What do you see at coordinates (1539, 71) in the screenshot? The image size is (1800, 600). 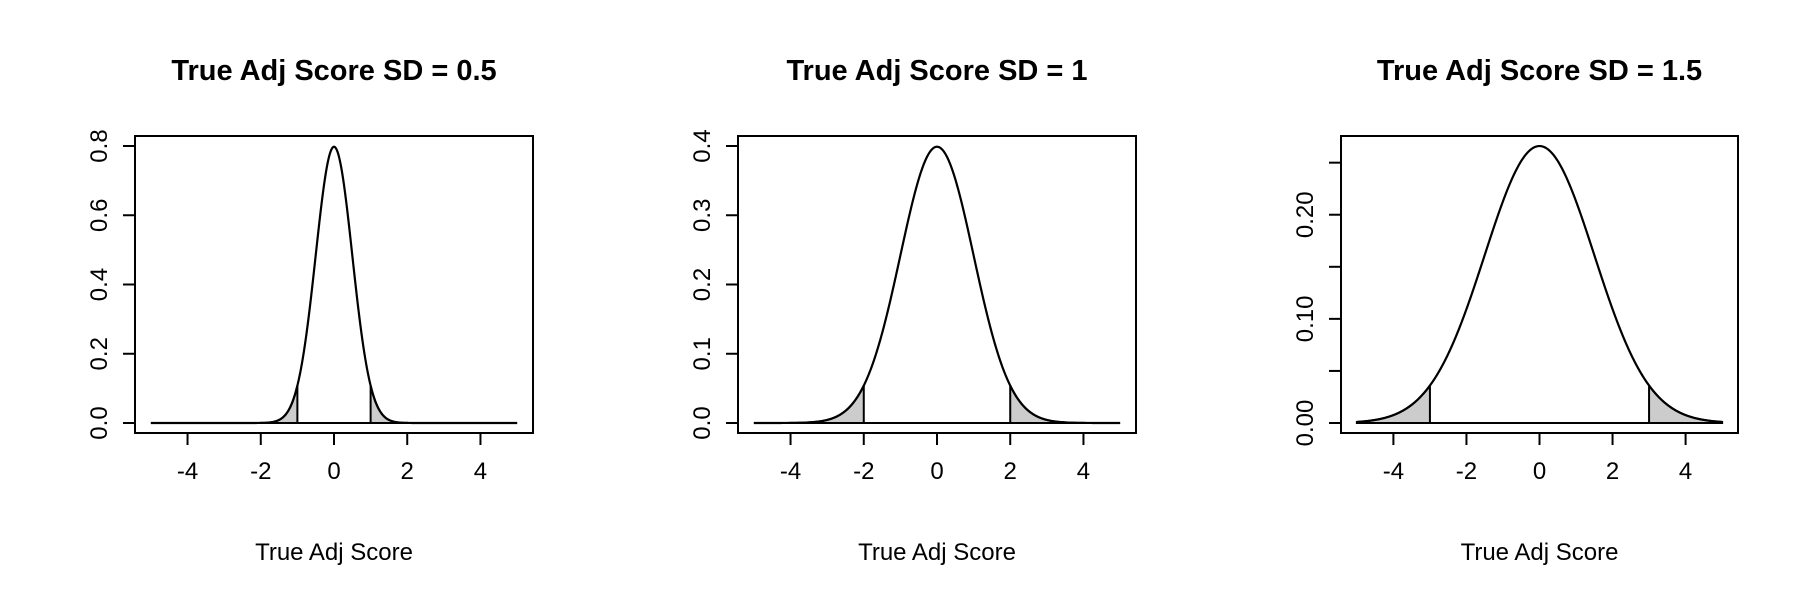 I see `chart-title: True Adj Score SD = 1.5` at bounding box center [1539, 71].